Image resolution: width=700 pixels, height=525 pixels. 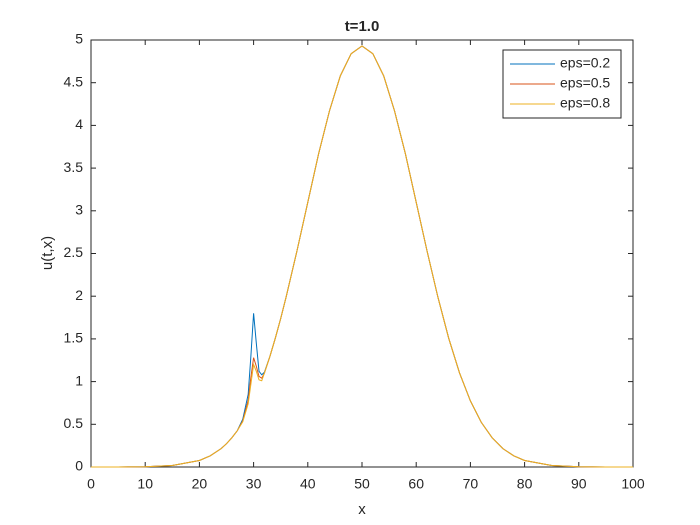 I want to click on x-tick-label: 100, so click(x=633, y=484).